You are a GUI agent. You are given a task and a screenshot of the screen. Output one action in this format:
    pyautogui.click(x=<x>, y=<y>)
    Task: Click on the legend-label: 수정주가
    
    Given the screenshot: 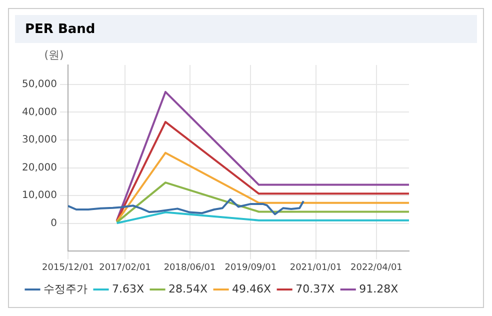 What is the action you would take?
    pyautogui.click(x=66, y=289)
    